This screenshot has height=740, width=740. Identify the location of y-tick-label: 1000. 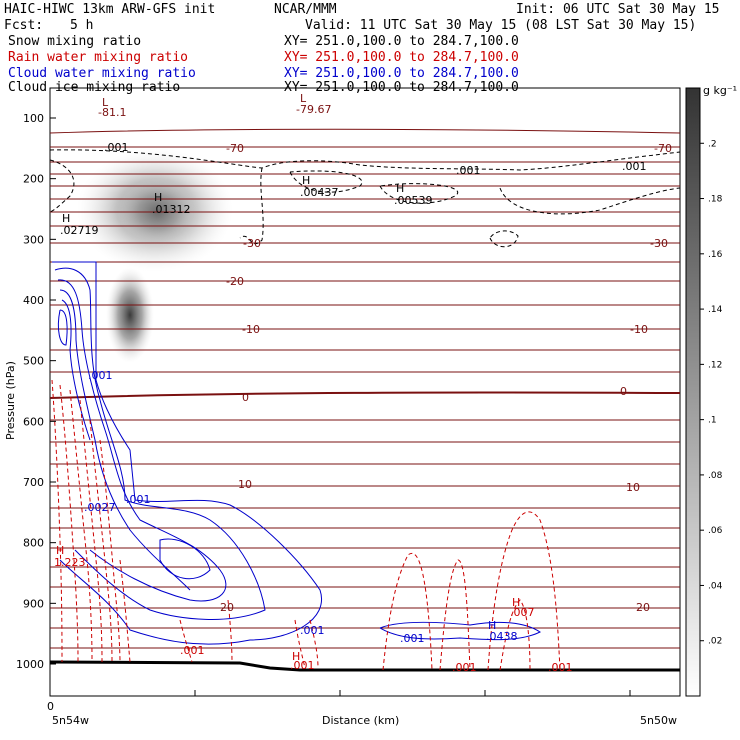
(30, 664).